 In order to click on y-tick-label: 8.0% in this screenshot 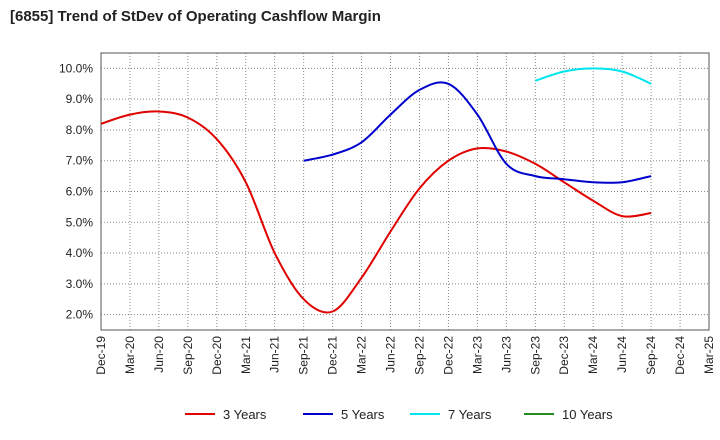, I will do `click(80, 130)`.